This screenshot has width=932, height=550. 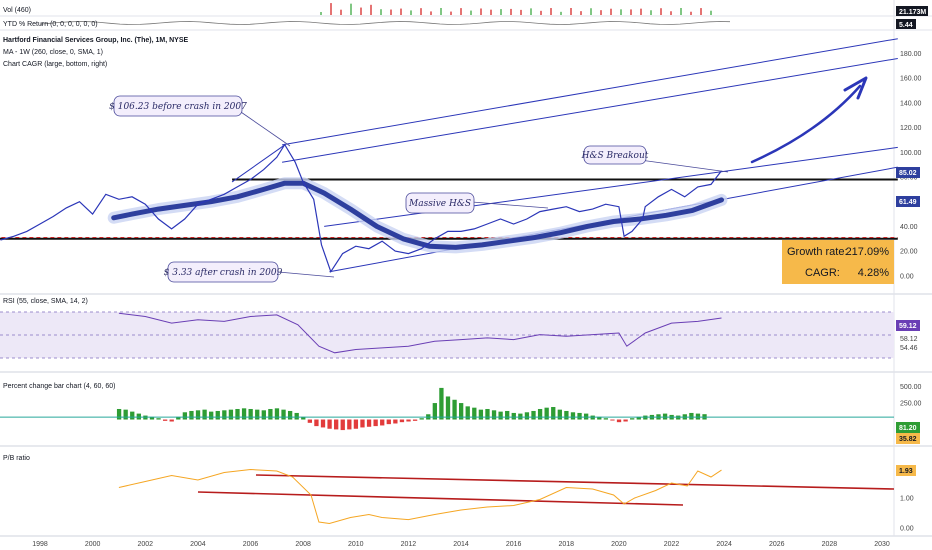 I want to click on callout-2009-text: $ 3.33 after crash in 2009, so click(x=223, y=273).